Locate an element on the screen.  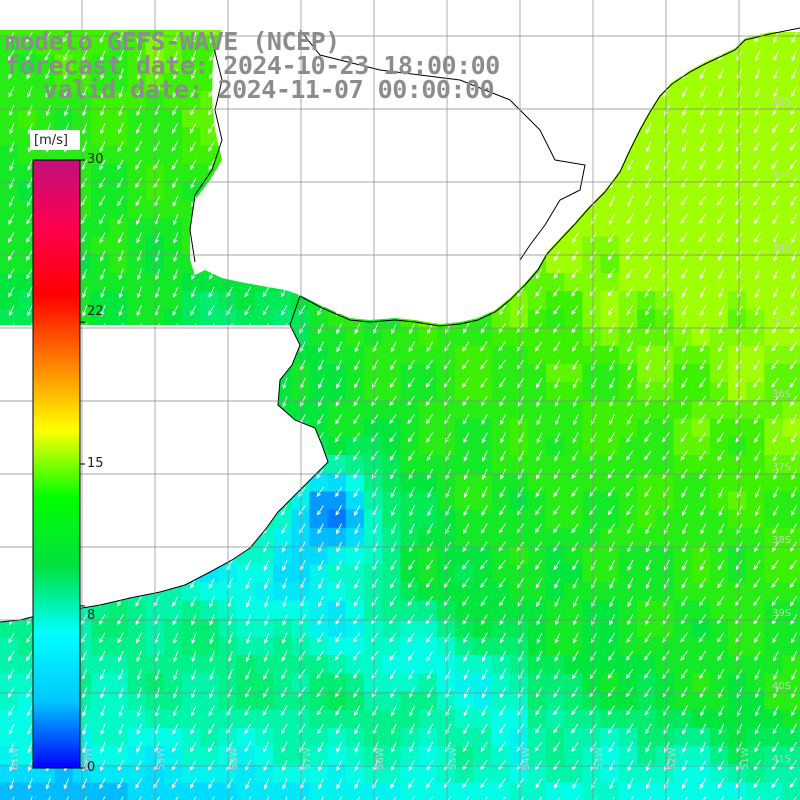
colorbar-unit: [m/s] is located at coordinates (51, 140).